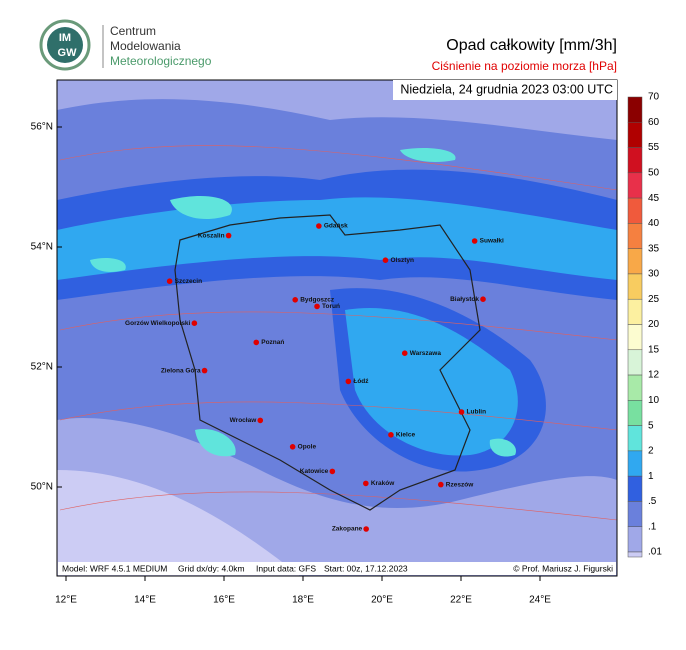 The width and height of the screenshot is (686, 650). What do you see at coordinates (336, 226) in the screenshot?
I see `city-label: Gdańsk` at bounding box center [336, 226].